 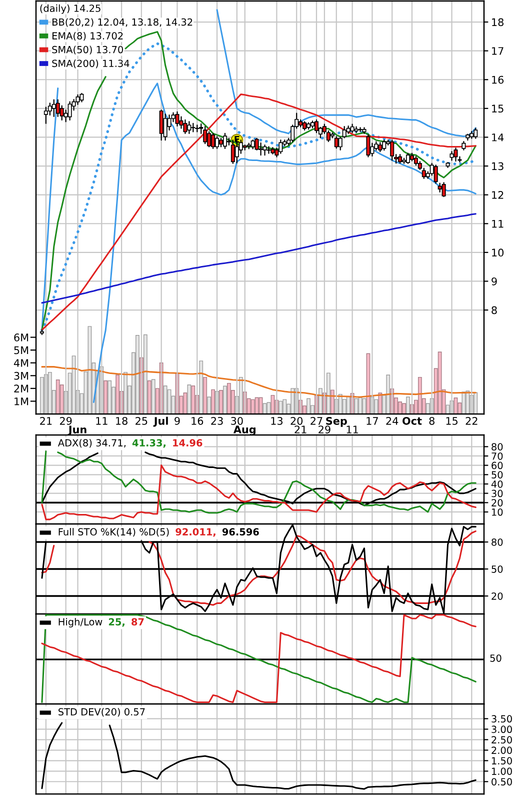 I want to click on x-tick-label: Jul, so click(x=160, y=421).